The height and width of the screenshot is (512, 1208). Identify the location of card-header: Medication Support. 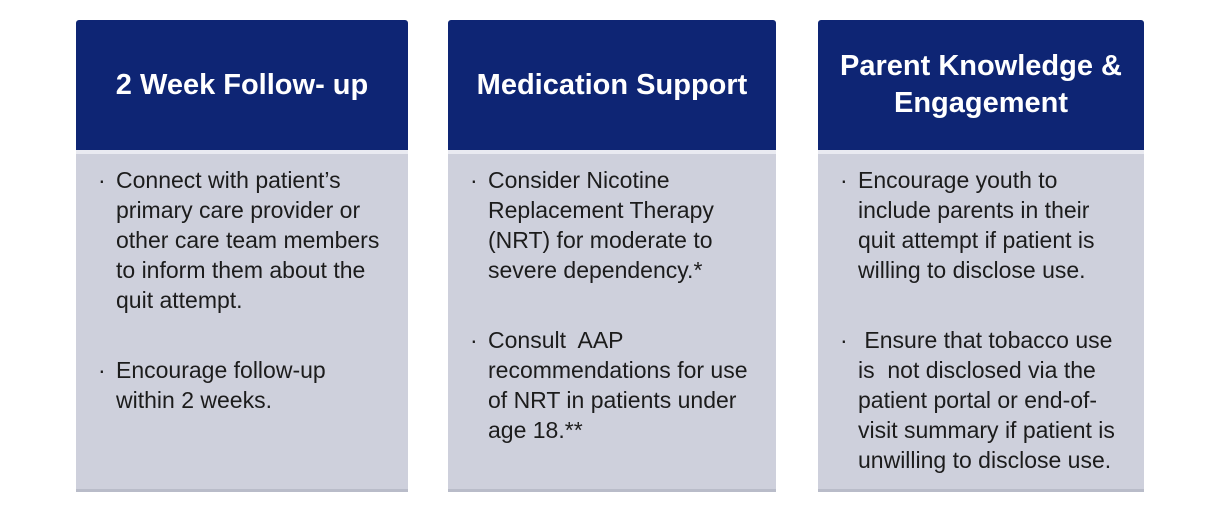
(612, 85).